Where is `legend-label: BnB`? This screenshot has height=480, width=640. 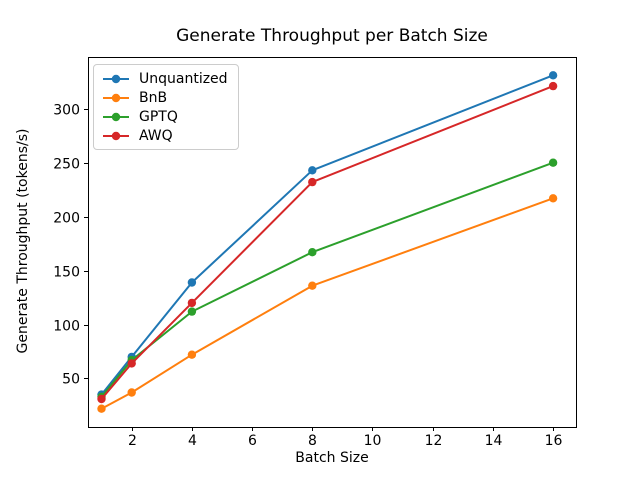 legend-label: BnB is located at coordinates (153, 97).